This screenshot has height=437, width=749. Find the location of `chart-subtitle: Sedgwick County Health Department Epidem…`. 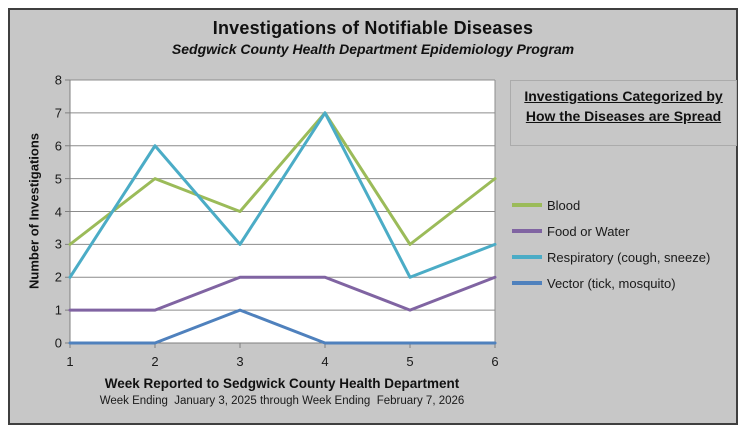

chart-subtitle: Sedgwick County Health Department Epidem… is located at coordinates (373, 49).